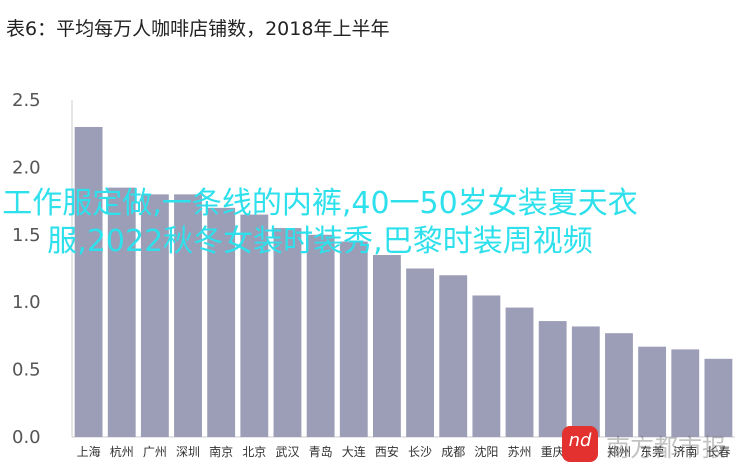  What do you see at coordinates (89, 451) in the screenshot?
I see `x-tick-label: 上海` at bounding box center [89, 451].